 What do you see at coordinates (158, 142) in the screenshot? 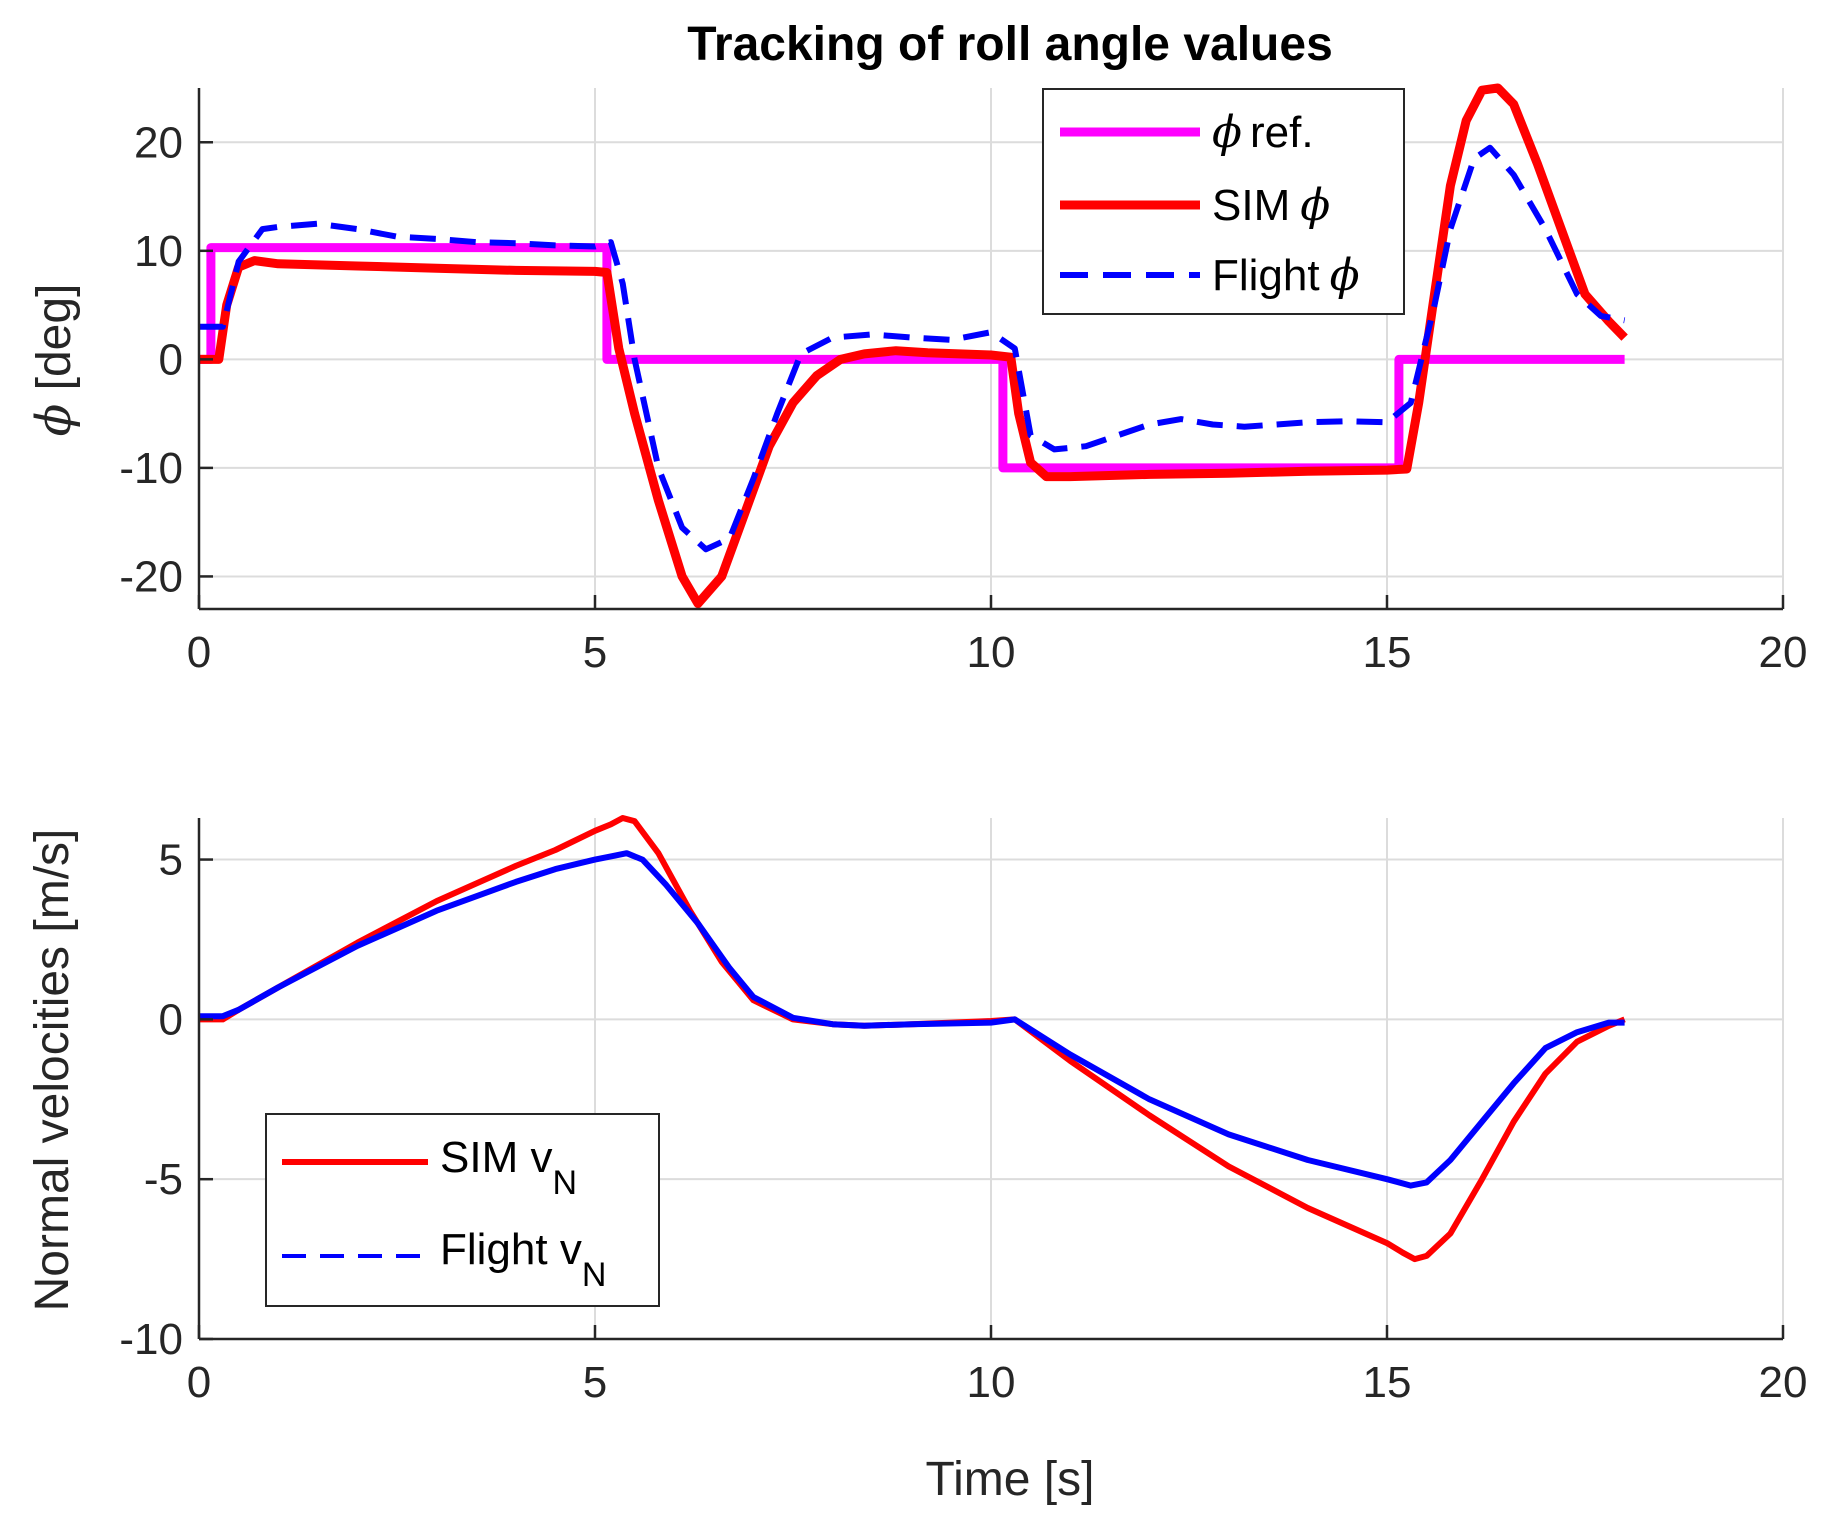
I see `y-tick-label: 20` at bounding box center [158, 142].